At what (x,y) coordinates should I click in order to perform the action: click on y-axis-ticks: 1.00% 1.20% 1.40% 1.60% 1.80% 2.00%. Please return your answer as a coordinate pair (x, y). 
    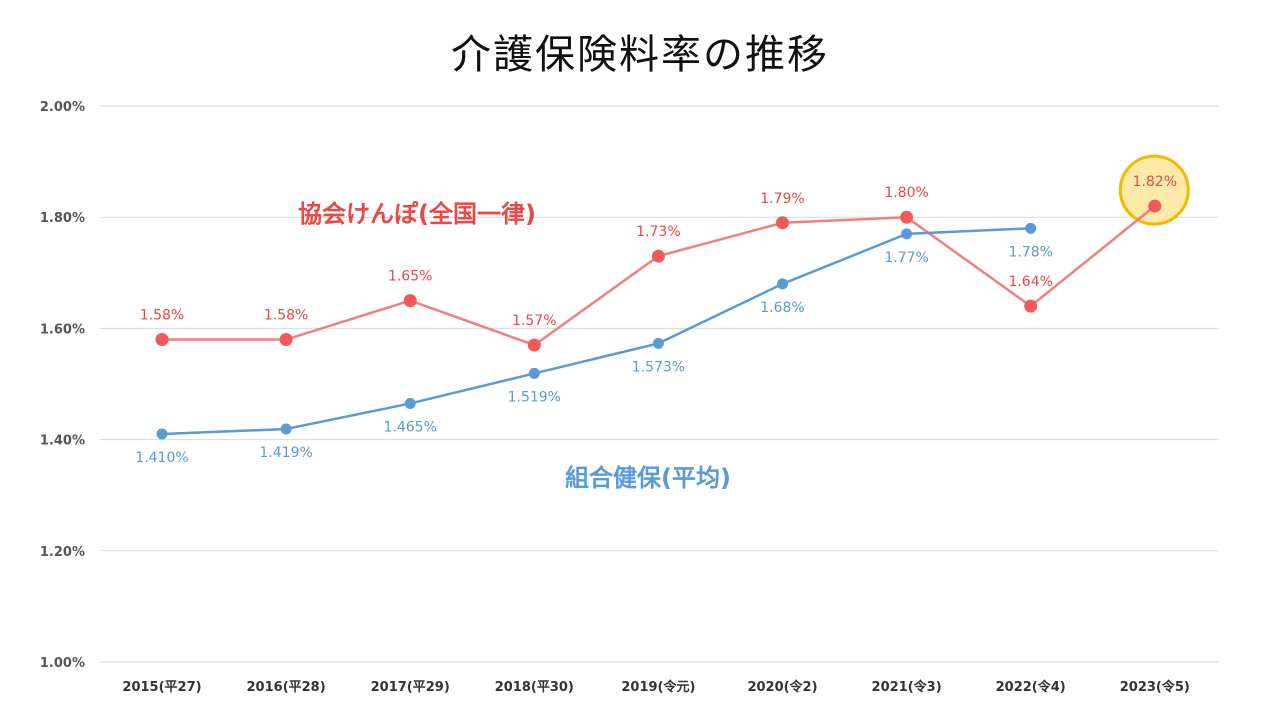
    Looking at the image, I should click on (62, 385).